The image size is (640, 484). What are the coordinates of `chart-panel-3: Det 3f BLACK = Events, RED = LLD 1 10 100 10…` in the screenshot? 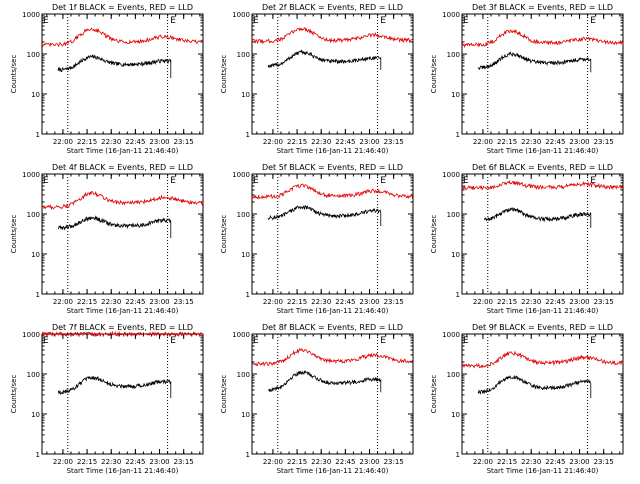 It's located at (527, 79).